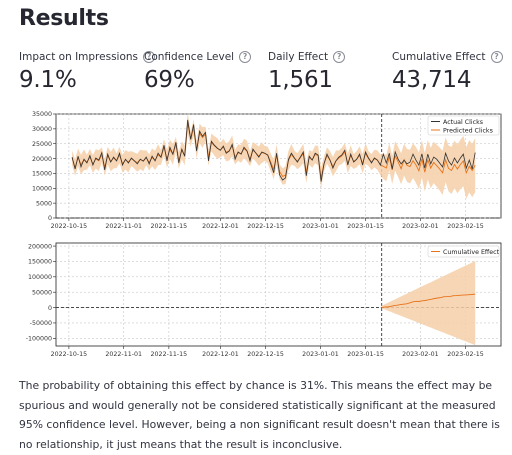 This screenshot has height=455, width=512. Describe the element at coordinates (42, 144) in the screenshot. I see `y-tick-label: 25000` at that location.